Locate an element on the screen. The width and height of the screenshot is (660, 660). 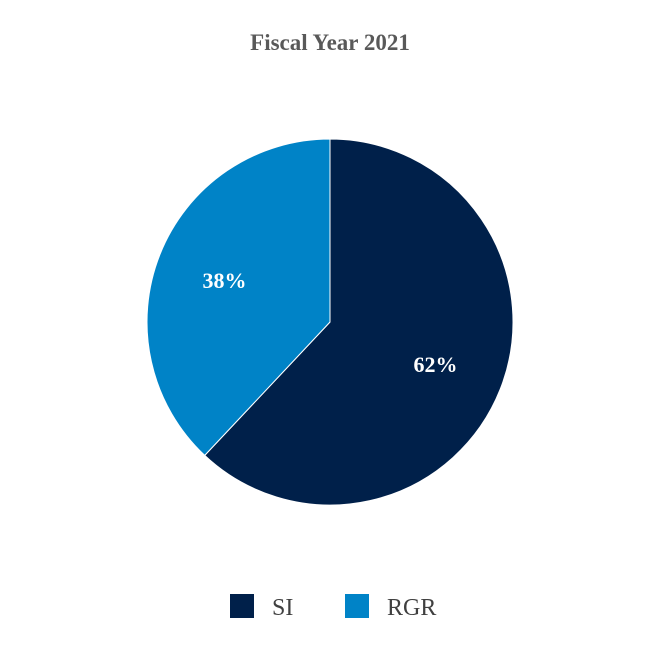
data-label-si: 62% is located at coordinates (436, 364).